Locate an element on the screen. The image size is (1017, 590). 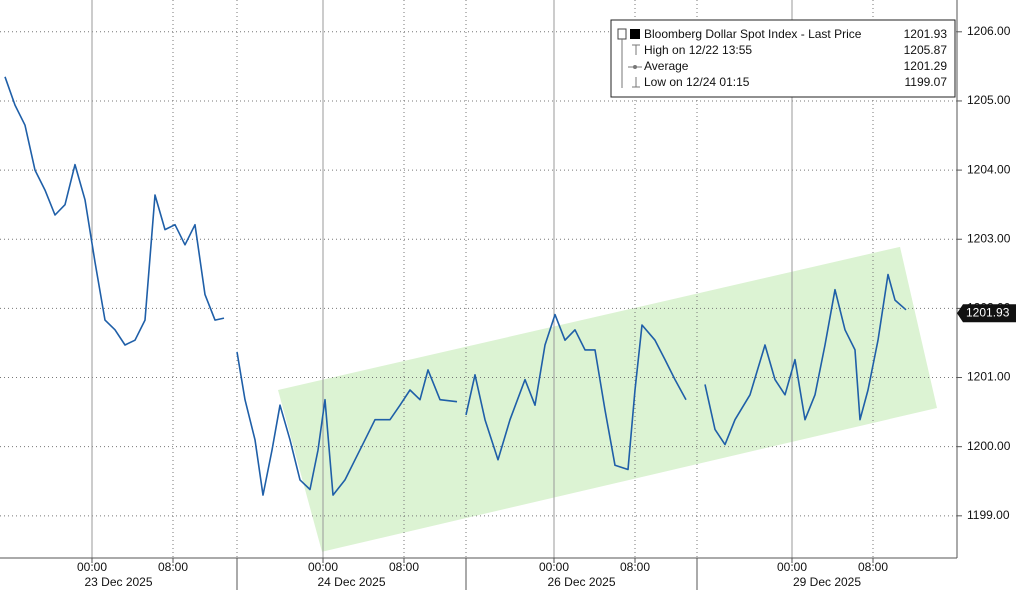
y-tick-label: 1204.00 is located at coordinates (989, 169).